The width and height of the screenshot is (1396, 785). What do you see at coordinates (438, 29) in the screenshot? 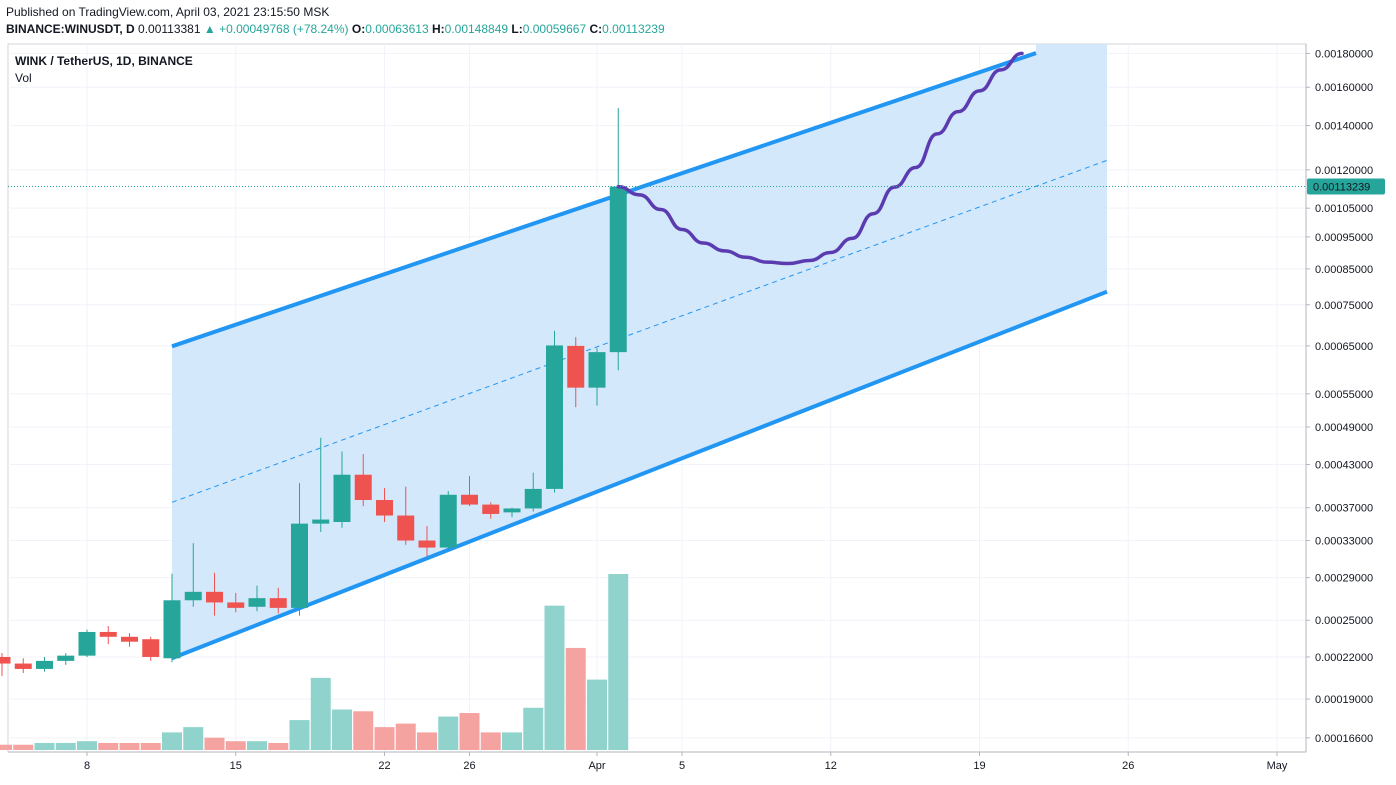
I see `high-label: H:` at bounding box center [438, 29].